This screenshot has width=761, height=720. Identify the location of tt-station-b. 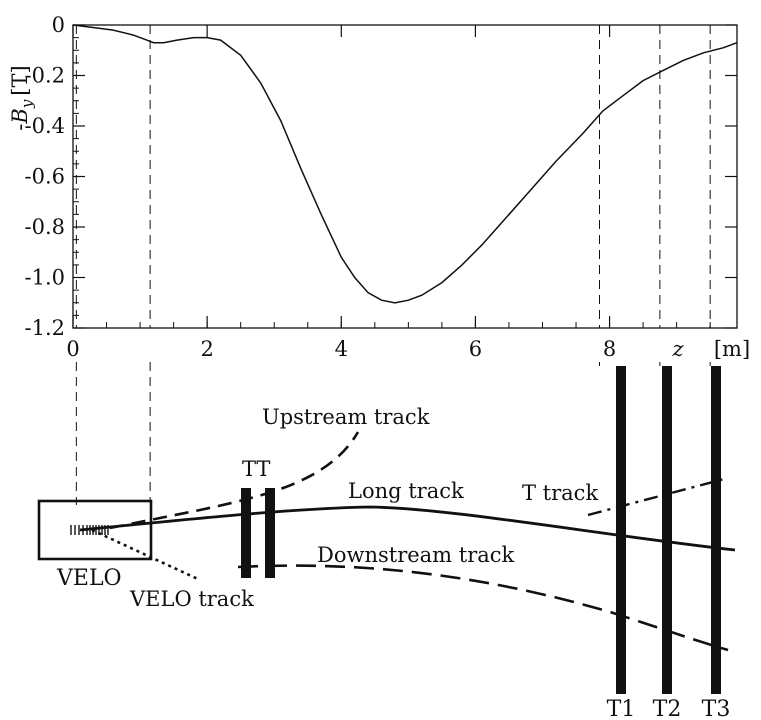
(270, 533).